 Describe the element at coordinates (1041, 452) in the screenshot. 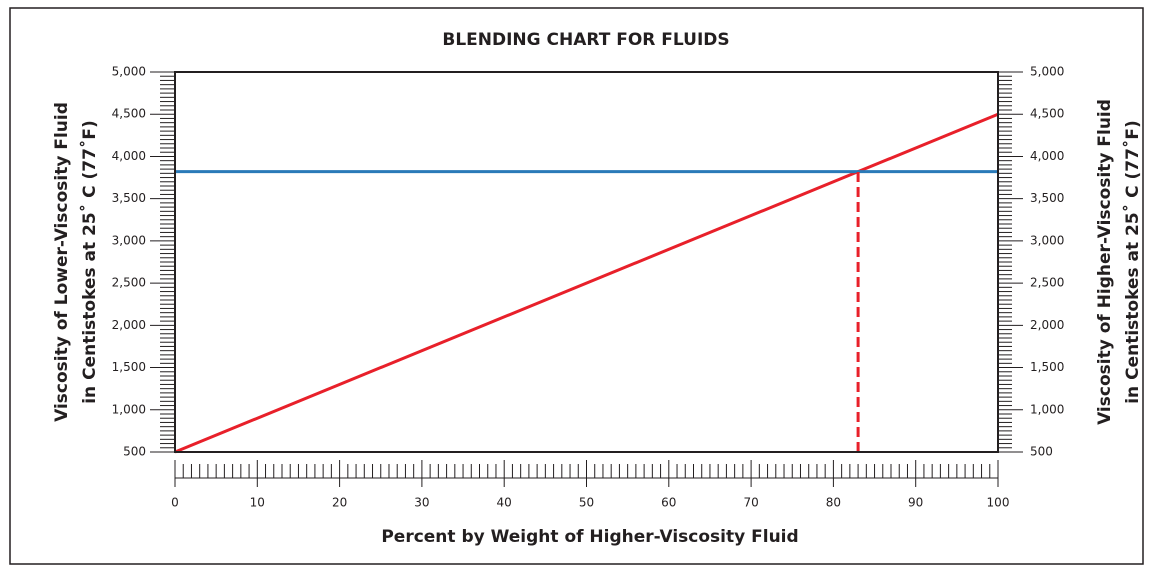

I see `y2-tick-label: 500` at that location.